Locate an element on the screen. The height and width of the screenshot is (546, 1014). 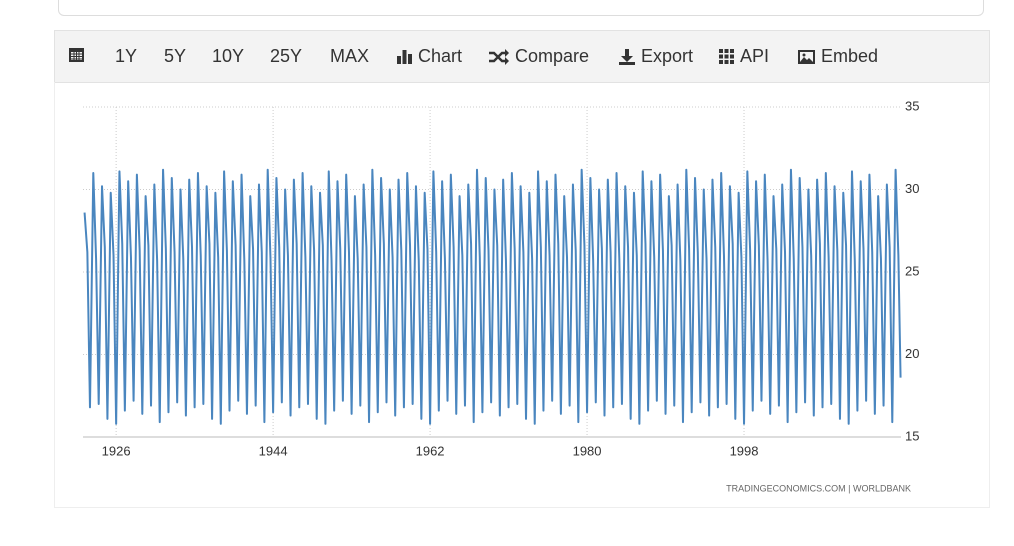
x-tick-label: 1944 is located at coordinates (273, 450).